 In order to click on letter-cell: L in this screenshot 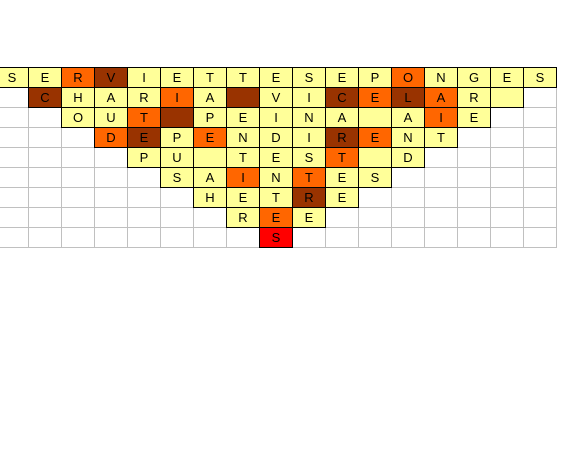, I will do `click(408, 97)`.